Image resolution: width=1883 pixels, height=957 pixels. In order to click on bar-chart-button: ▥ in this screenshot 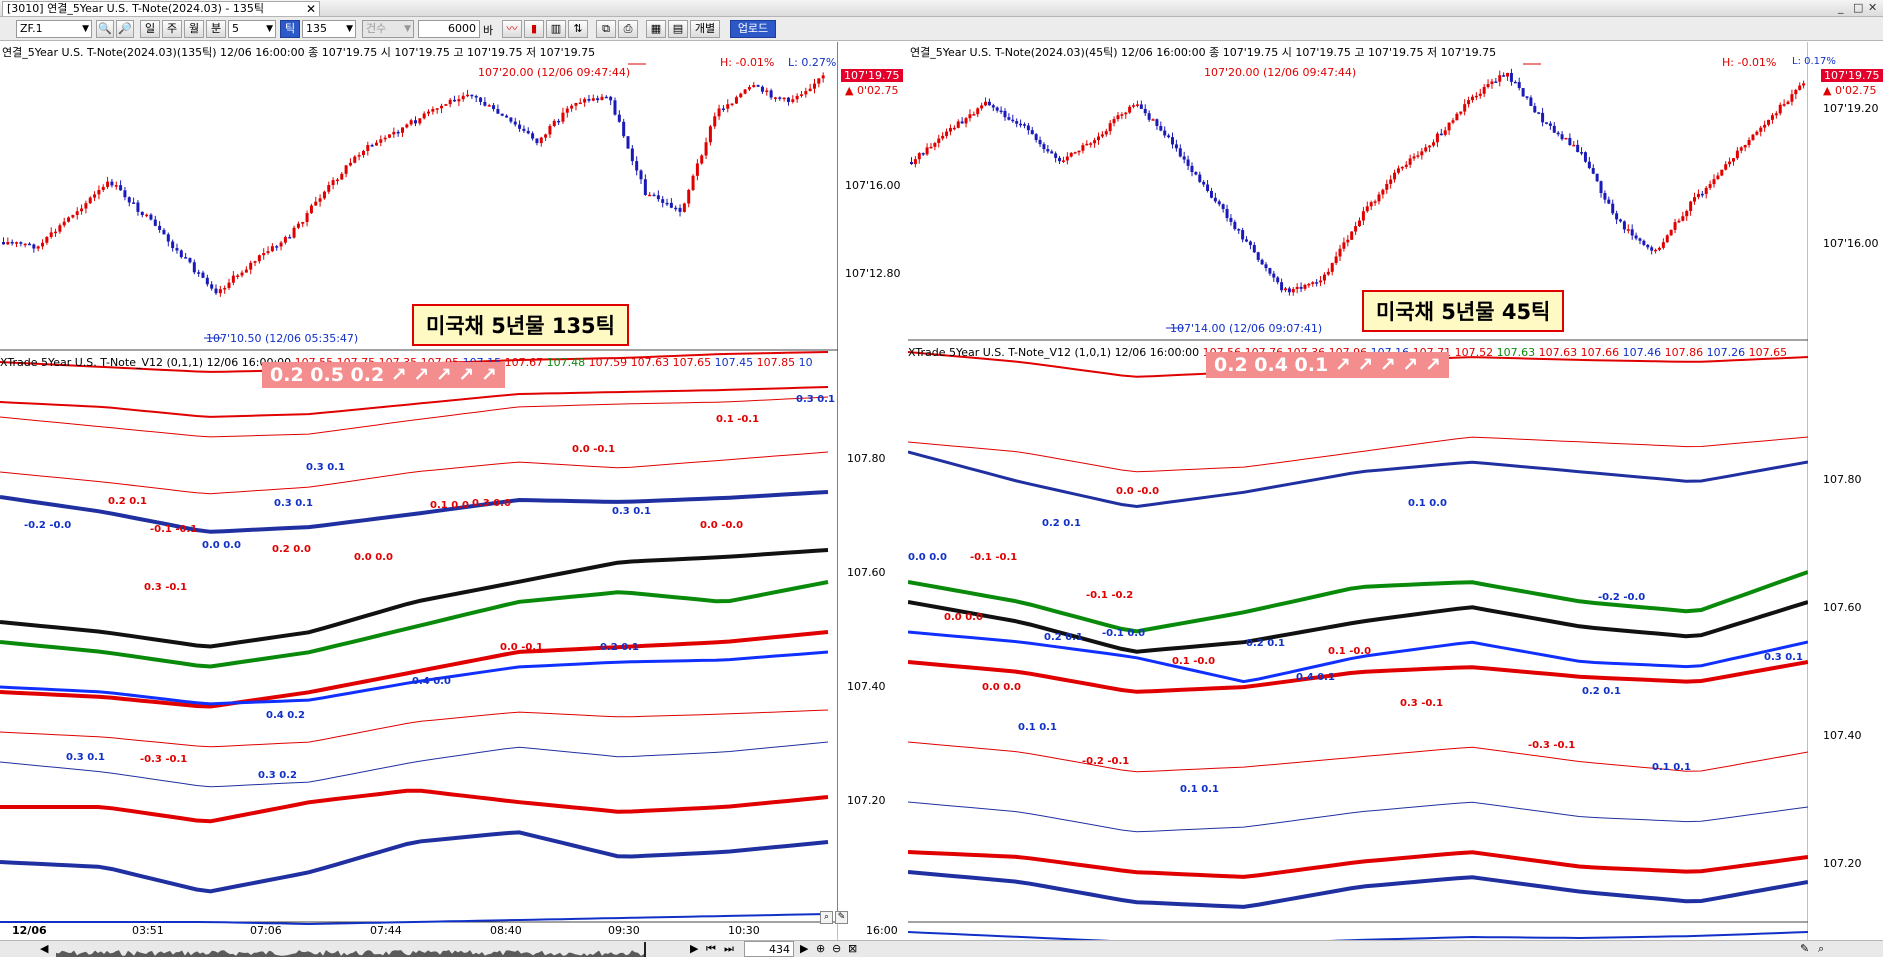, I will do `click(556, 29)`.